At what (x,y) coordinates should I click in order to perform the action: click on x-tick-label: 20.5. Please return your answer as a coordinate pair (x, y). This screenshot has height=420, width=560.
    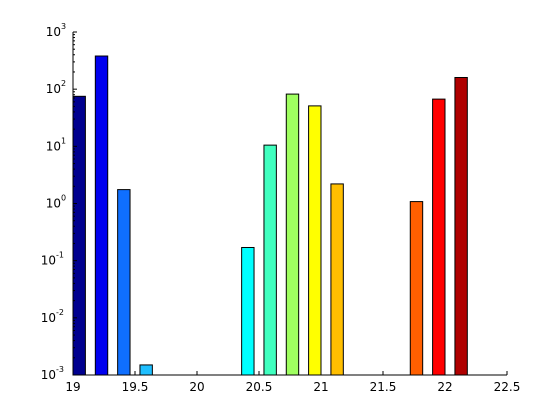
    Looking at the image, I should click on (259, 387).